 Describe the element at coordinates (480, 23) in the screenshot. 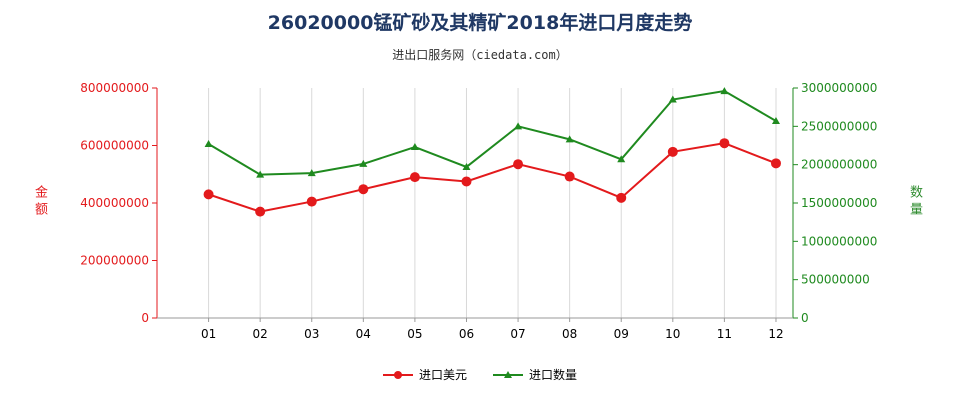

I see `chart-title: 26020000锰矿砂及其精矿2018年进口月度走势` at that location.